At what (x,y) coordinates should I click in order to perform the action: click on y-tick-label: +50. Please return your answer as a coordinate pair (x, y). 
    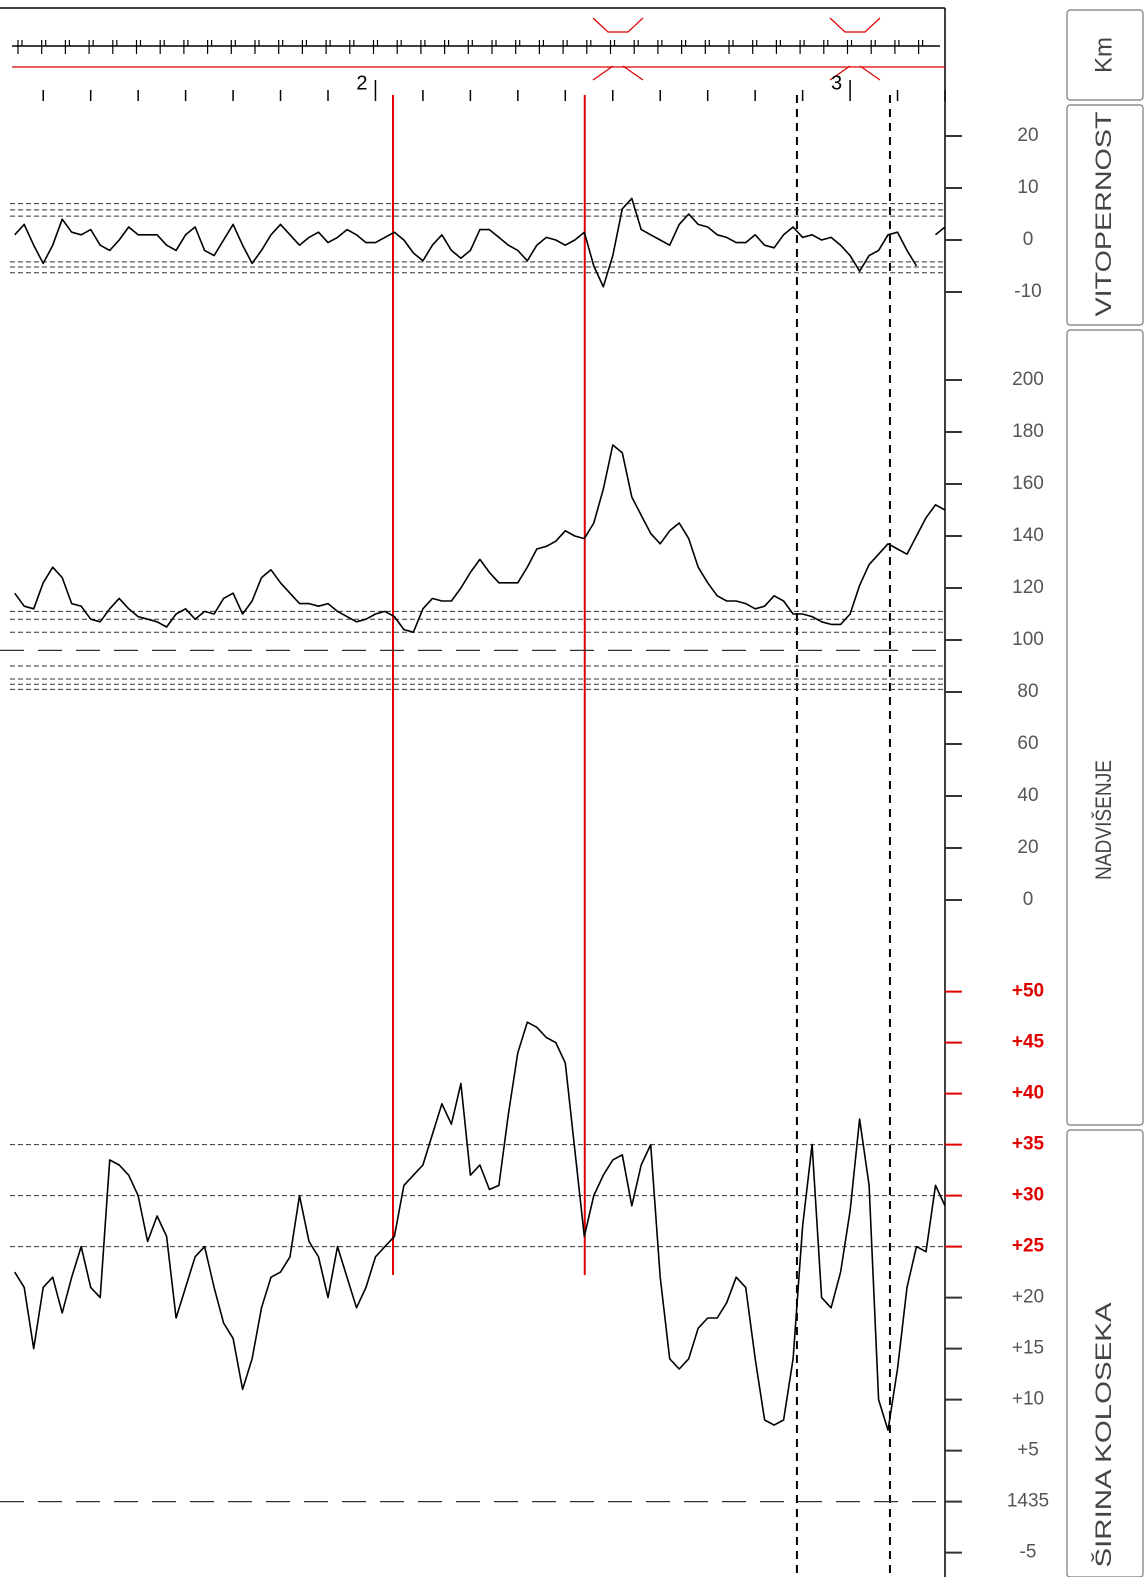
    Looking at the image, I should click on (1028, 991).